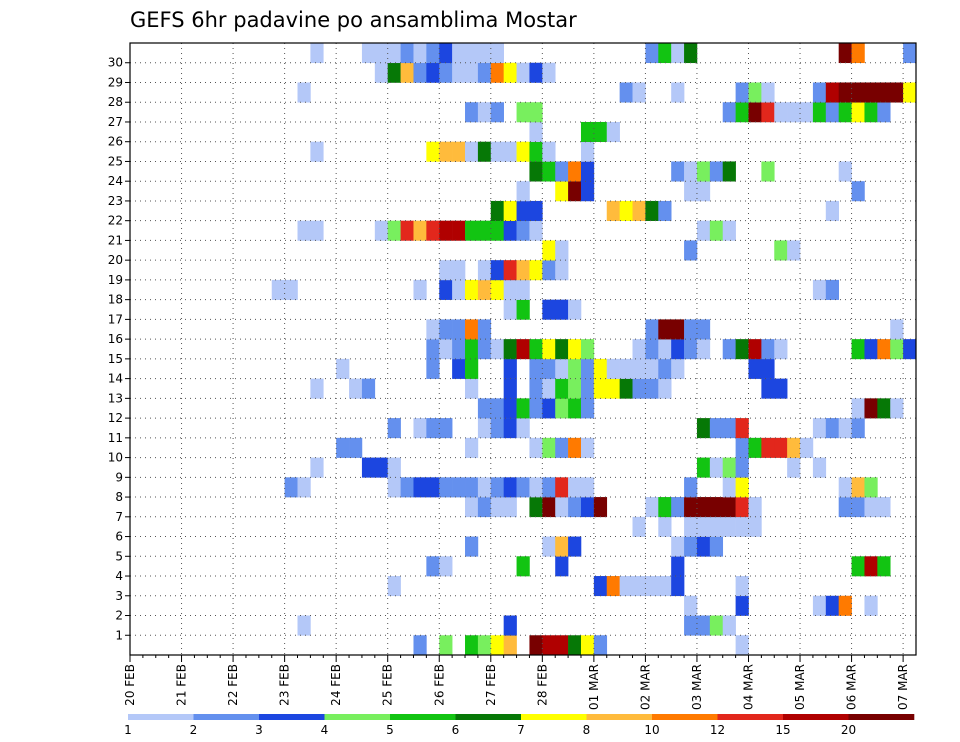  Describe the element at coordinates (115, 221) in the screenshot. I see `y-tick-label: 22` at that location.